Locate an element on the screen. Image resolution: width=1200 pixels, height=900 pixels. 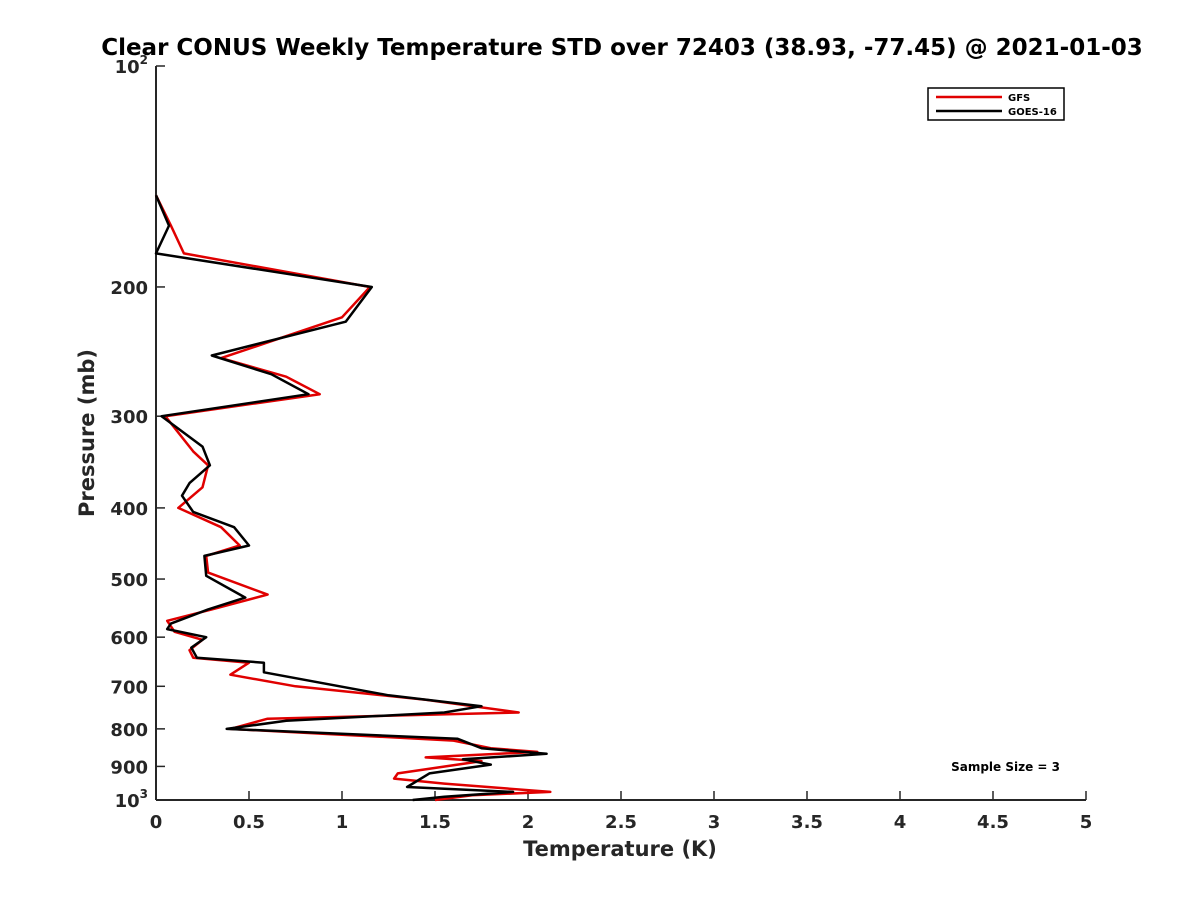
legend-box is located at coordinates (996, 104).